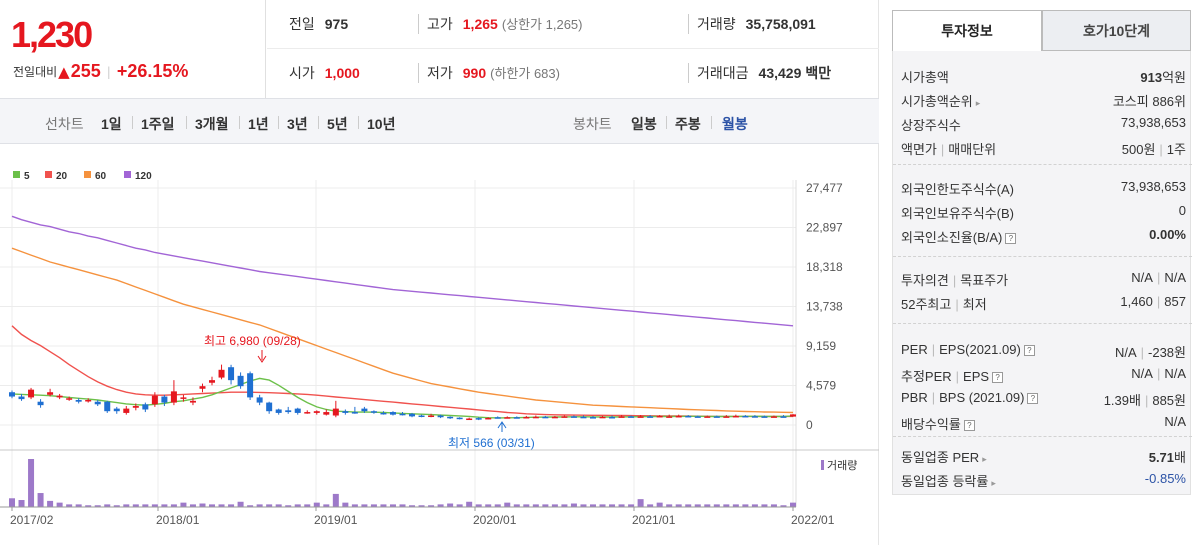  I want to click on y-tick-label: 13,738, so click(824, 307).